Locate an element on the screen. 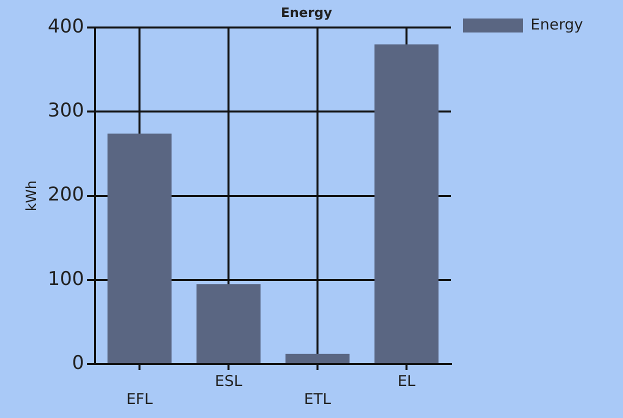  legend-label: Energy is located at coordinates (557, 24).